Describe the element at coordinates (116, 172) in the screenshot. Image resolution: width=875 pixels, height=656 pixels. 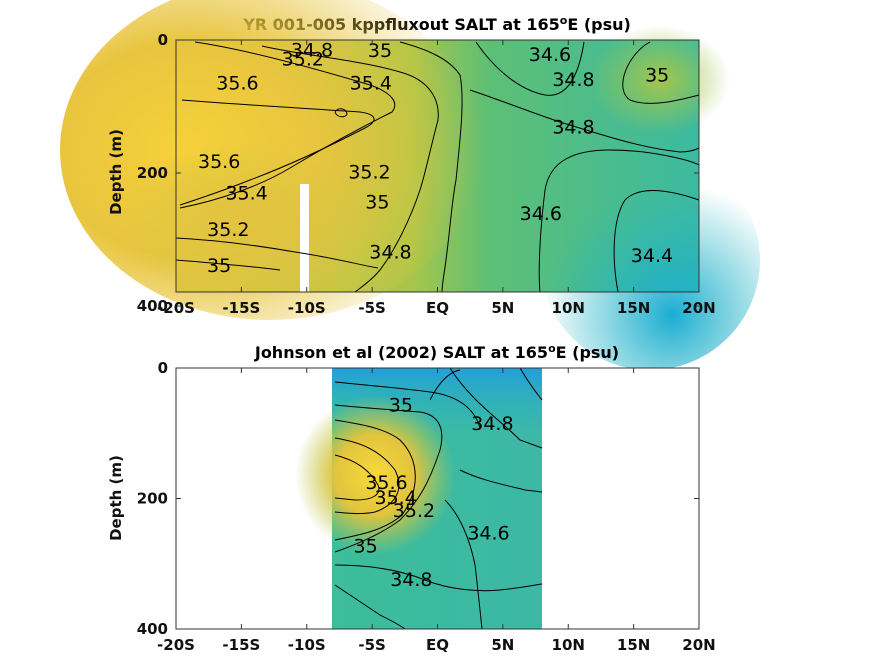
I see `top-y-axis-label: Depth (m)` at that location.